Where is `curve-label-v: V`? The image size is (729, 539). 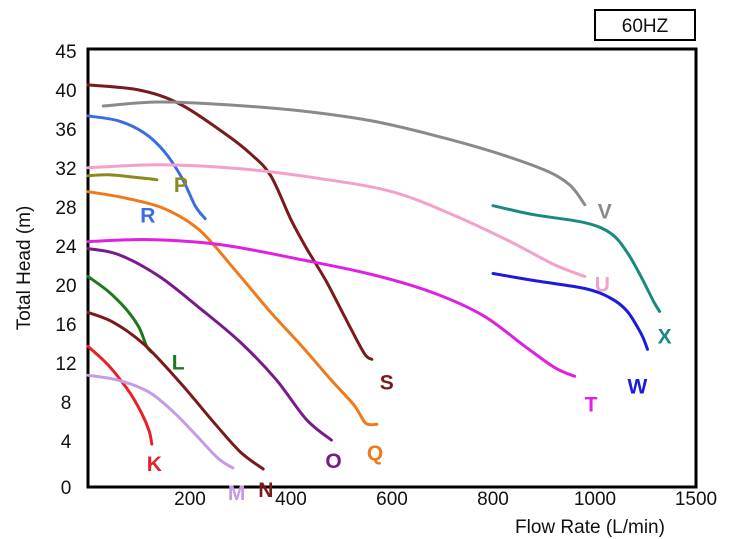 curve-label-v: V is located at coordinates (605, 212).